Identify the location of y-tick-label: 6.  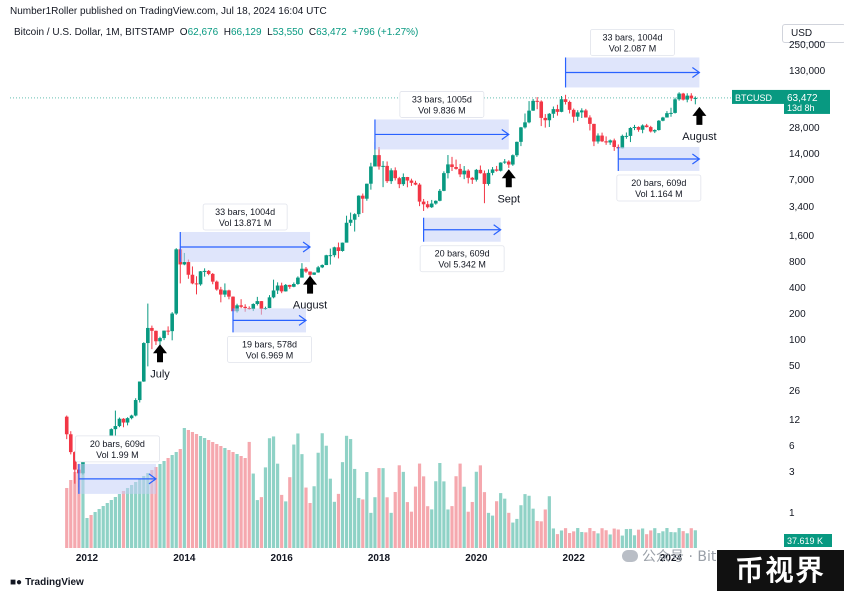
(792, 446).